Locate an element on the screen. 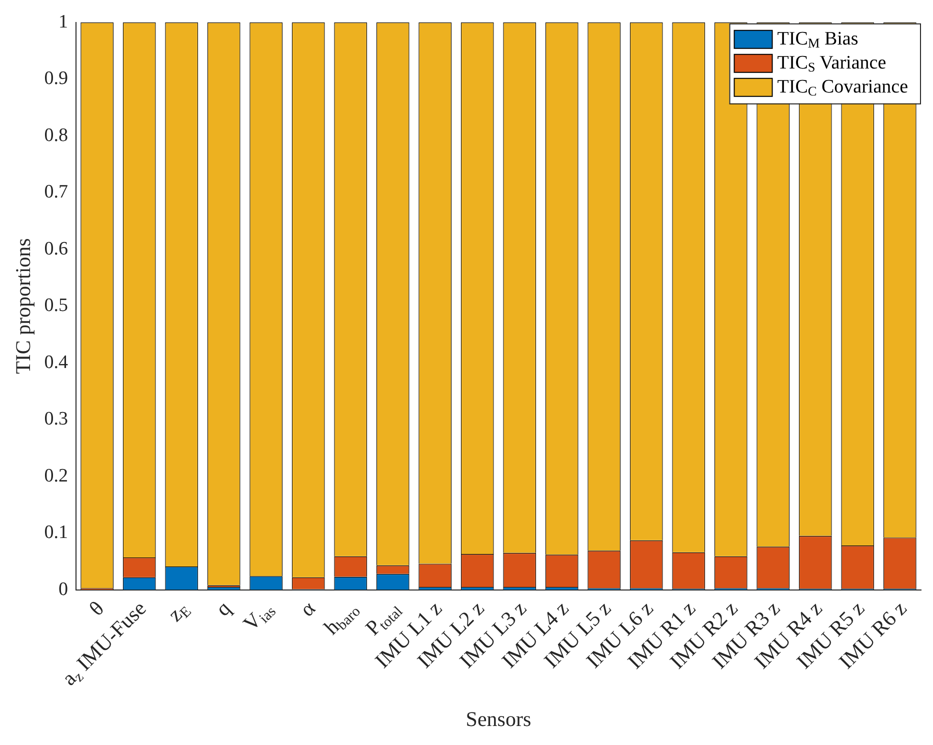  x-tick-label: Vias is located at coordinates (259, 620).